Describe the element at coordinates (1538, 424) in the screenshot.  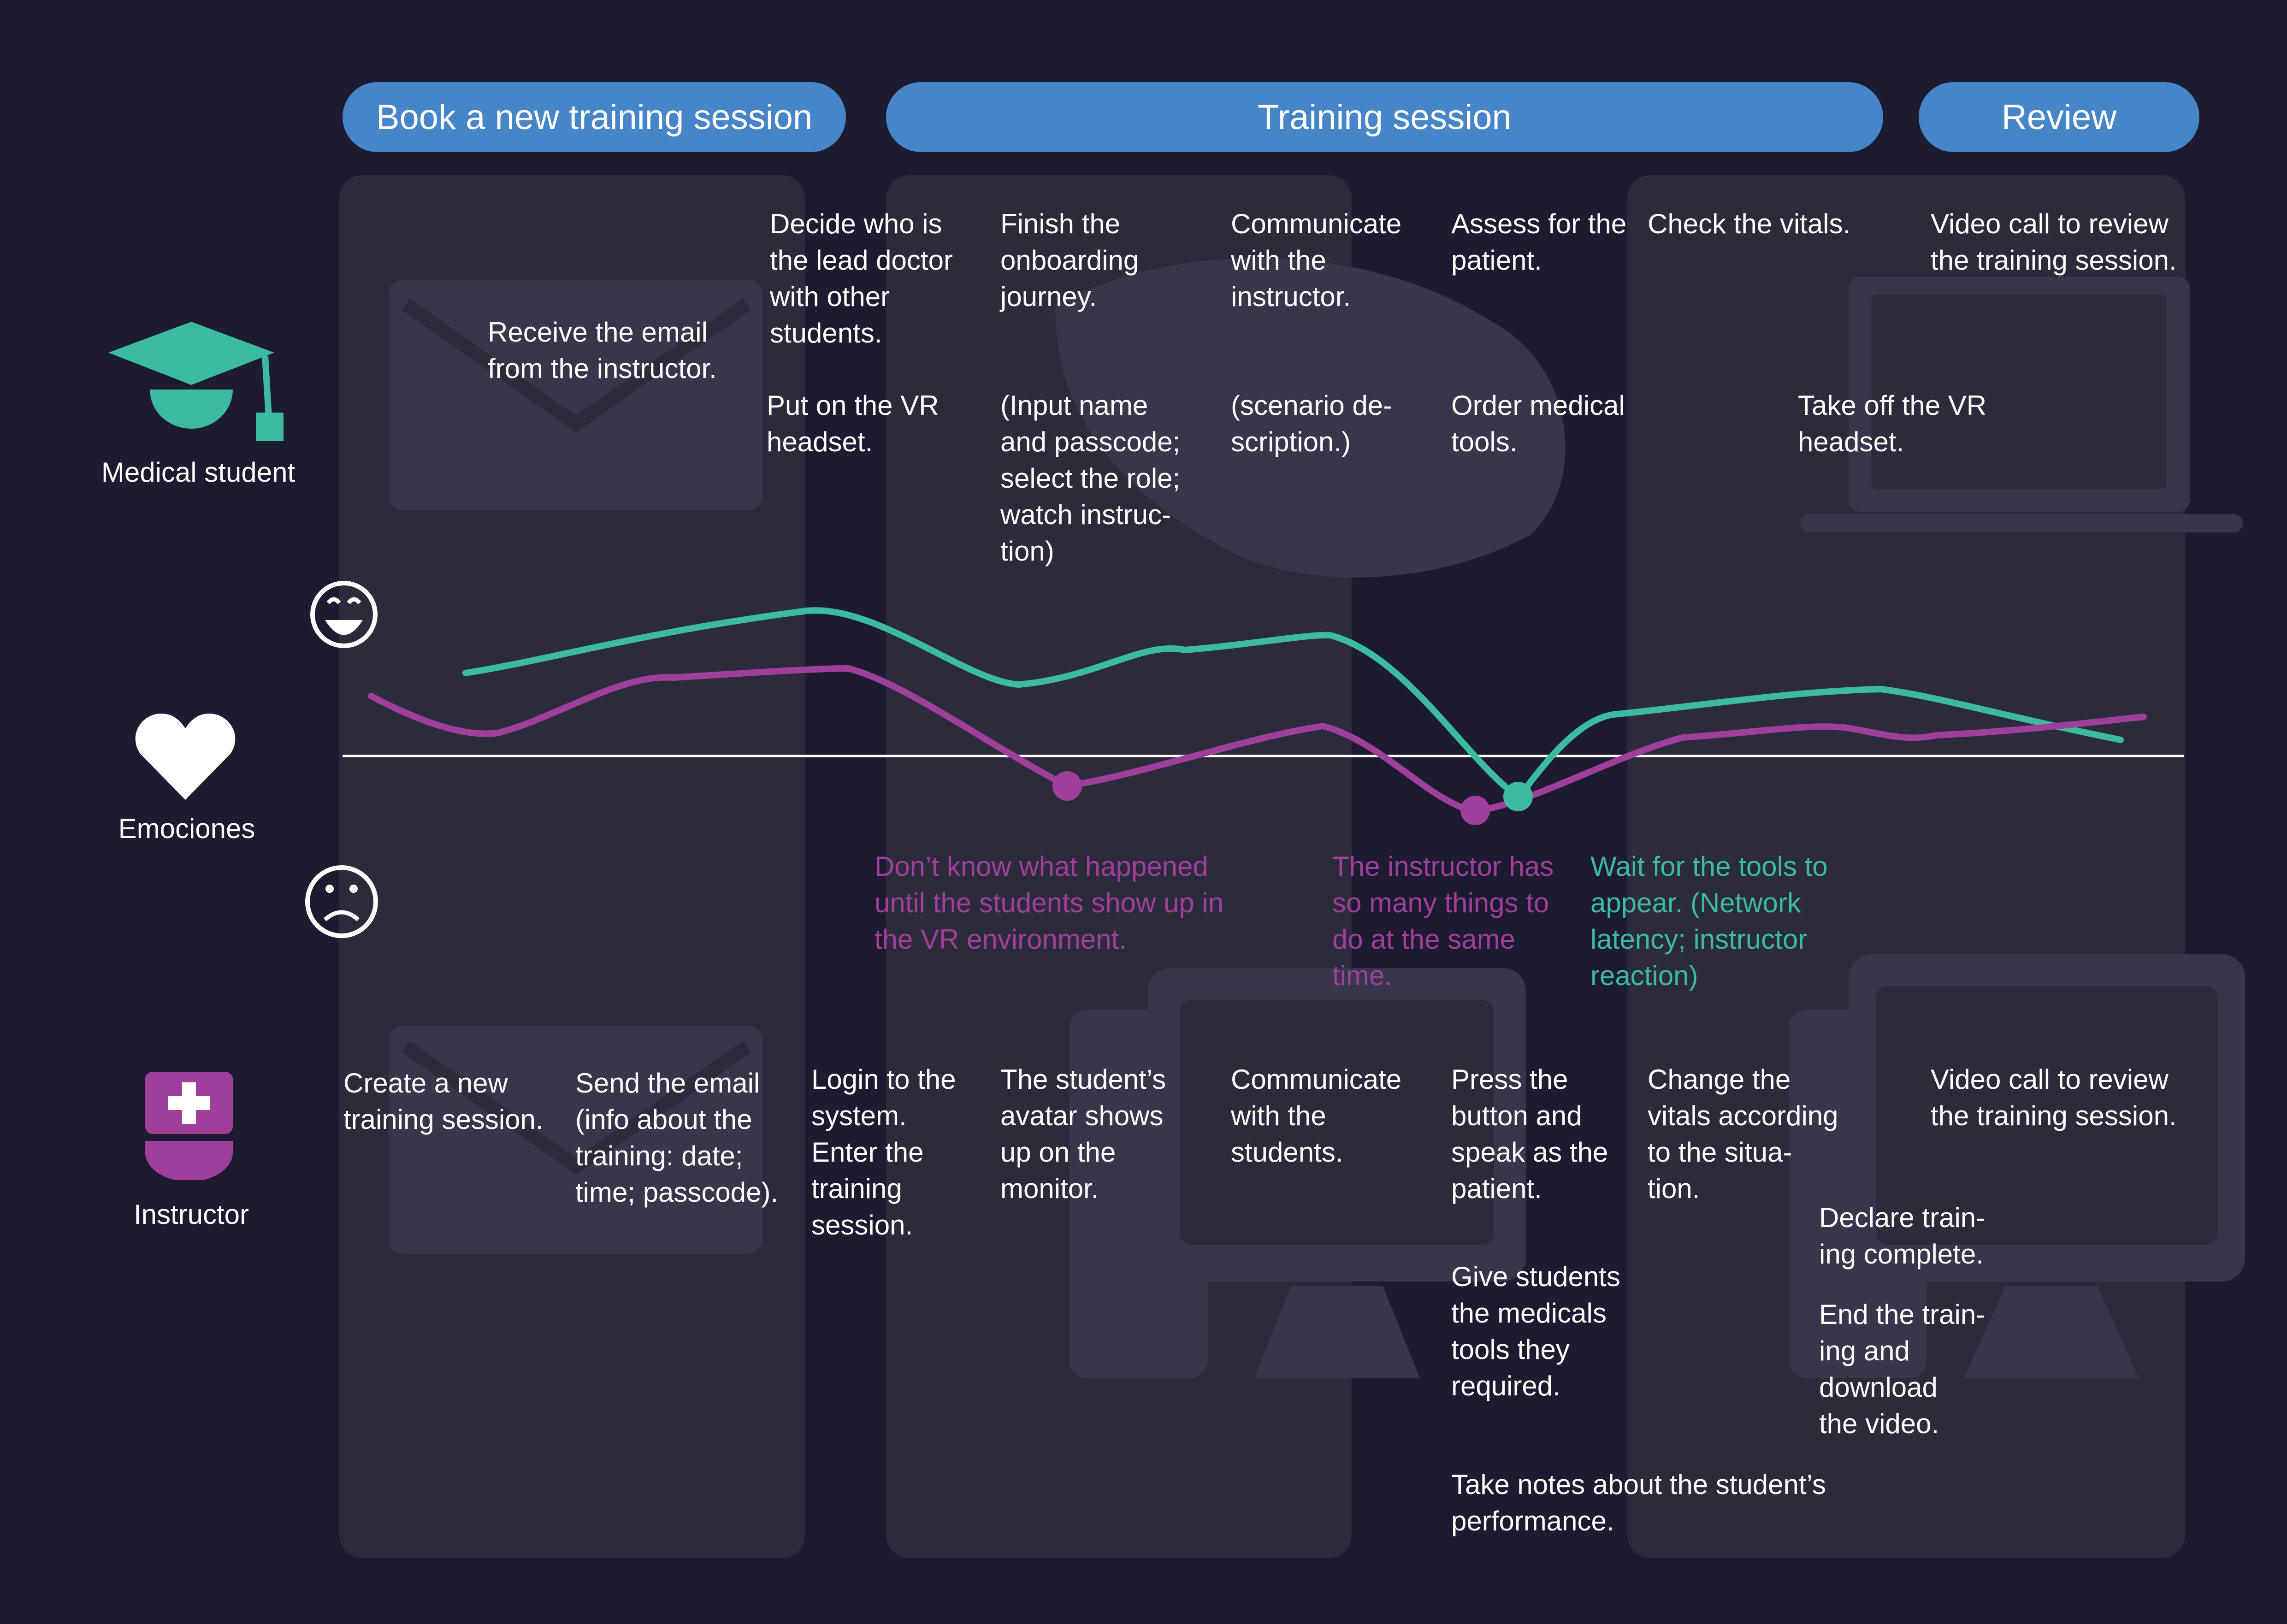
I see `student-step-order-tools: Order medical tools.` at that location.